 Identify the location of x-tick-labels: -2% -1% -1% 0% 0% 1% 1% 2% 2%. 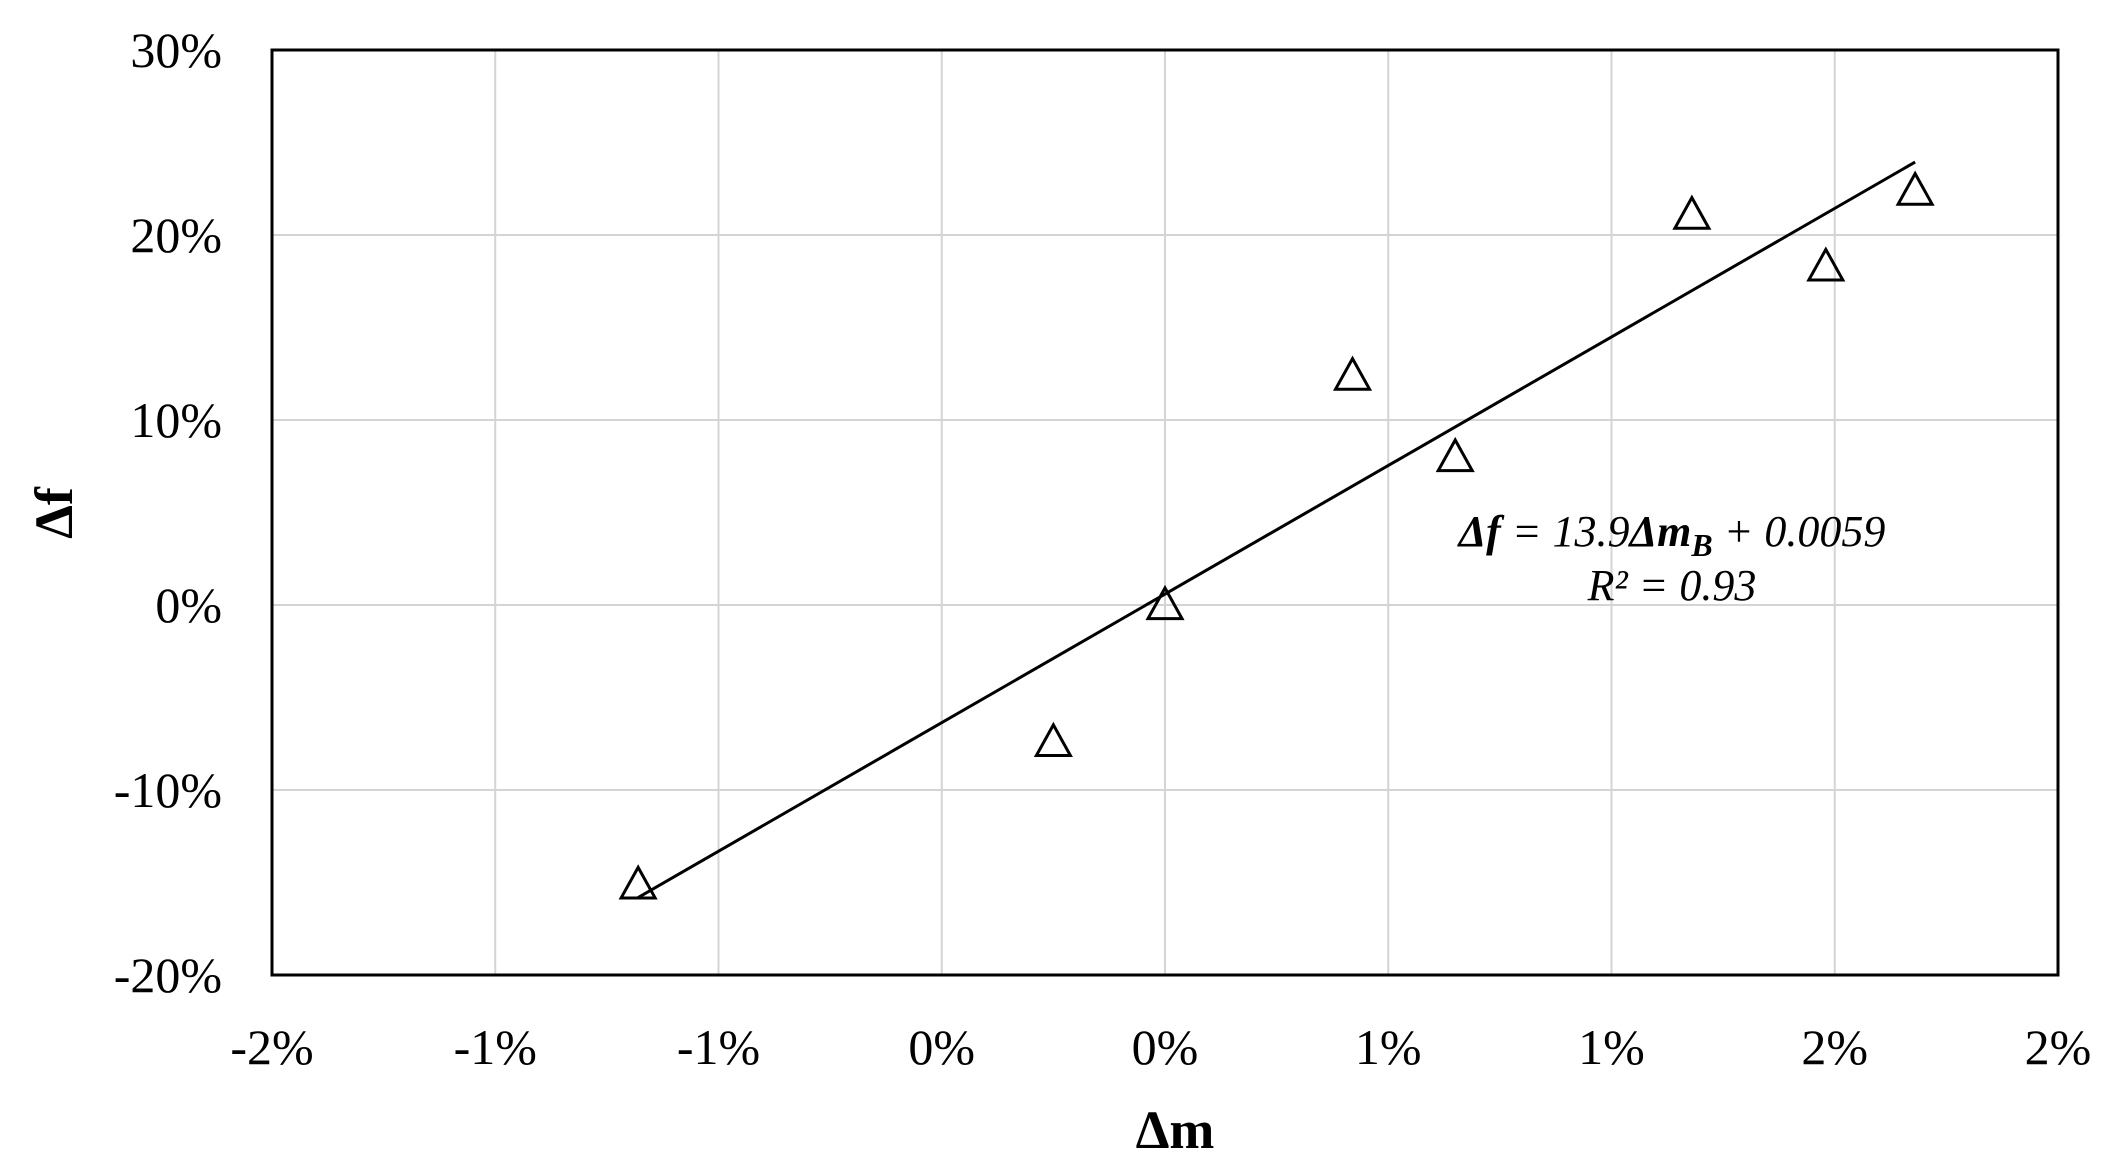
(1160, 1047).